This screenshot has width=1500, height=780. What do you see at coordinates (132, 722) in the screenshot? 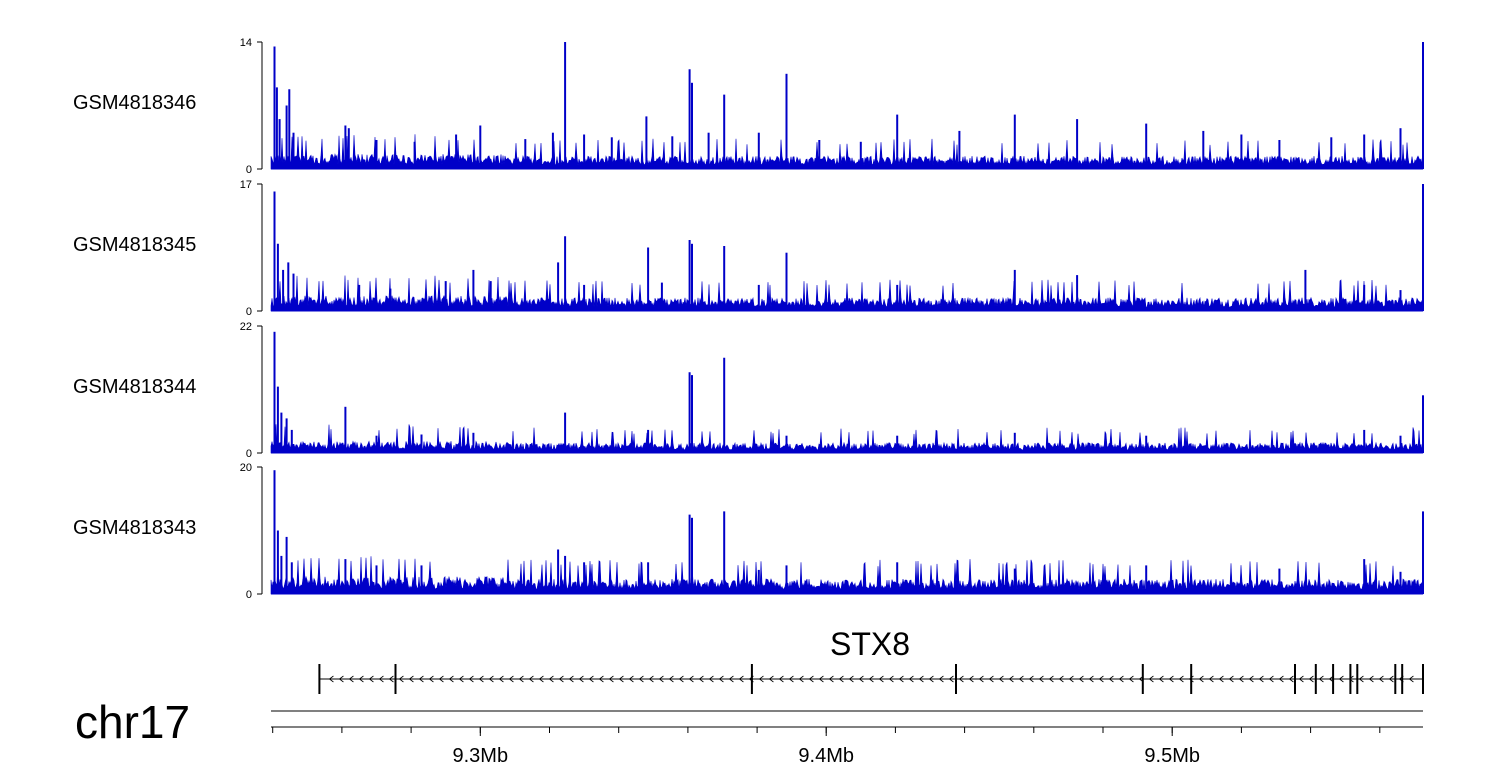
I see `chromosome-label: chr17` at bounding box center [132, 722].